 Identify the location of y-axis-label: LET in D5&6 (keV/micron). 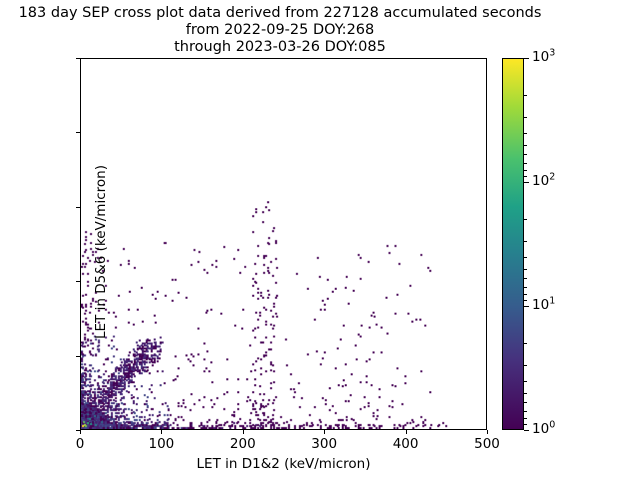
(101, 252).